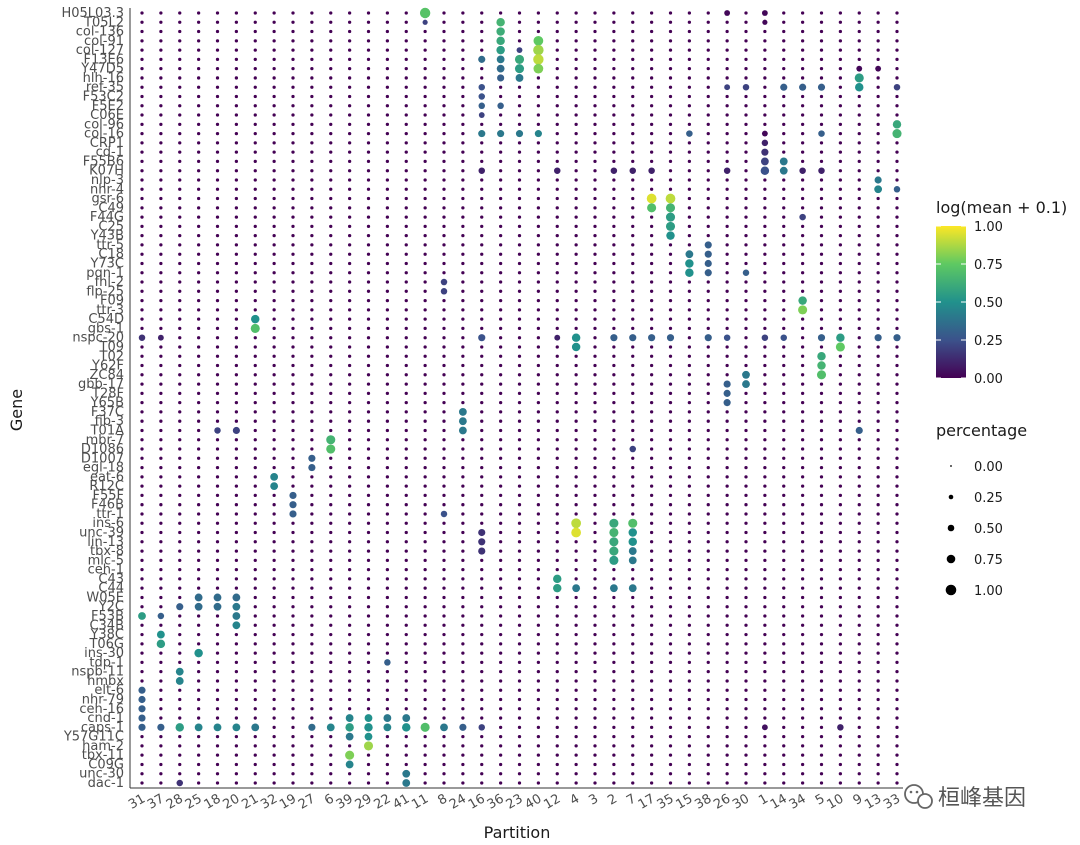 Image resolution: width=1080 pixels, height=845 pixels. Describe the element at coordinates (988, 379) in the screenshot. I see `colorbar-tick-label: 0.00` at that location.